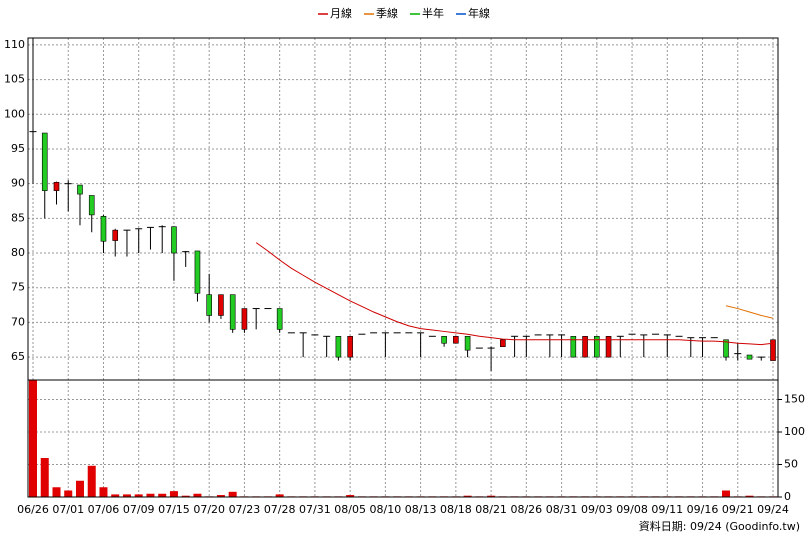 The height and width of the screenshot is (540, 808). What do you see at coordinates (104, 509) in the screenshot?
I see `x-tick-label: 07/06` at bounding box center [104, 509].